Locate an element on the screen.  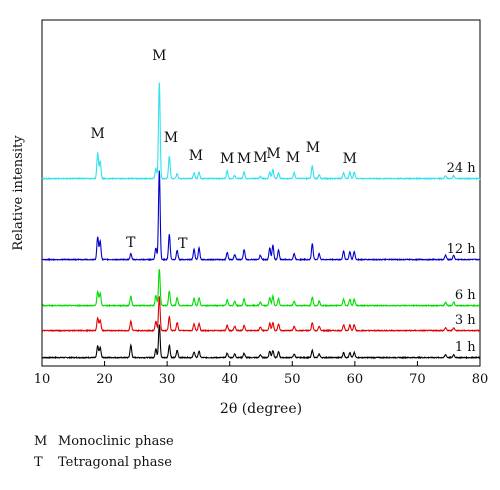
legend-tetragonal: T Tetragonal phase is located at coordinates (103, 462).